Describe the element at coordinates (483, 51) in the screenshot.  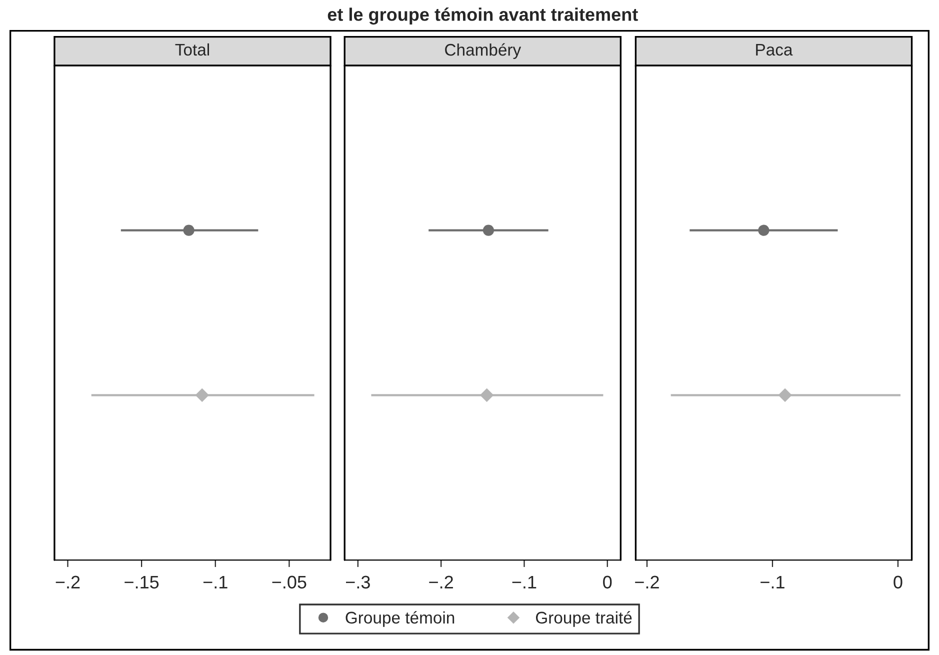
I see `chart-subtitle: Chambéry` at that location.